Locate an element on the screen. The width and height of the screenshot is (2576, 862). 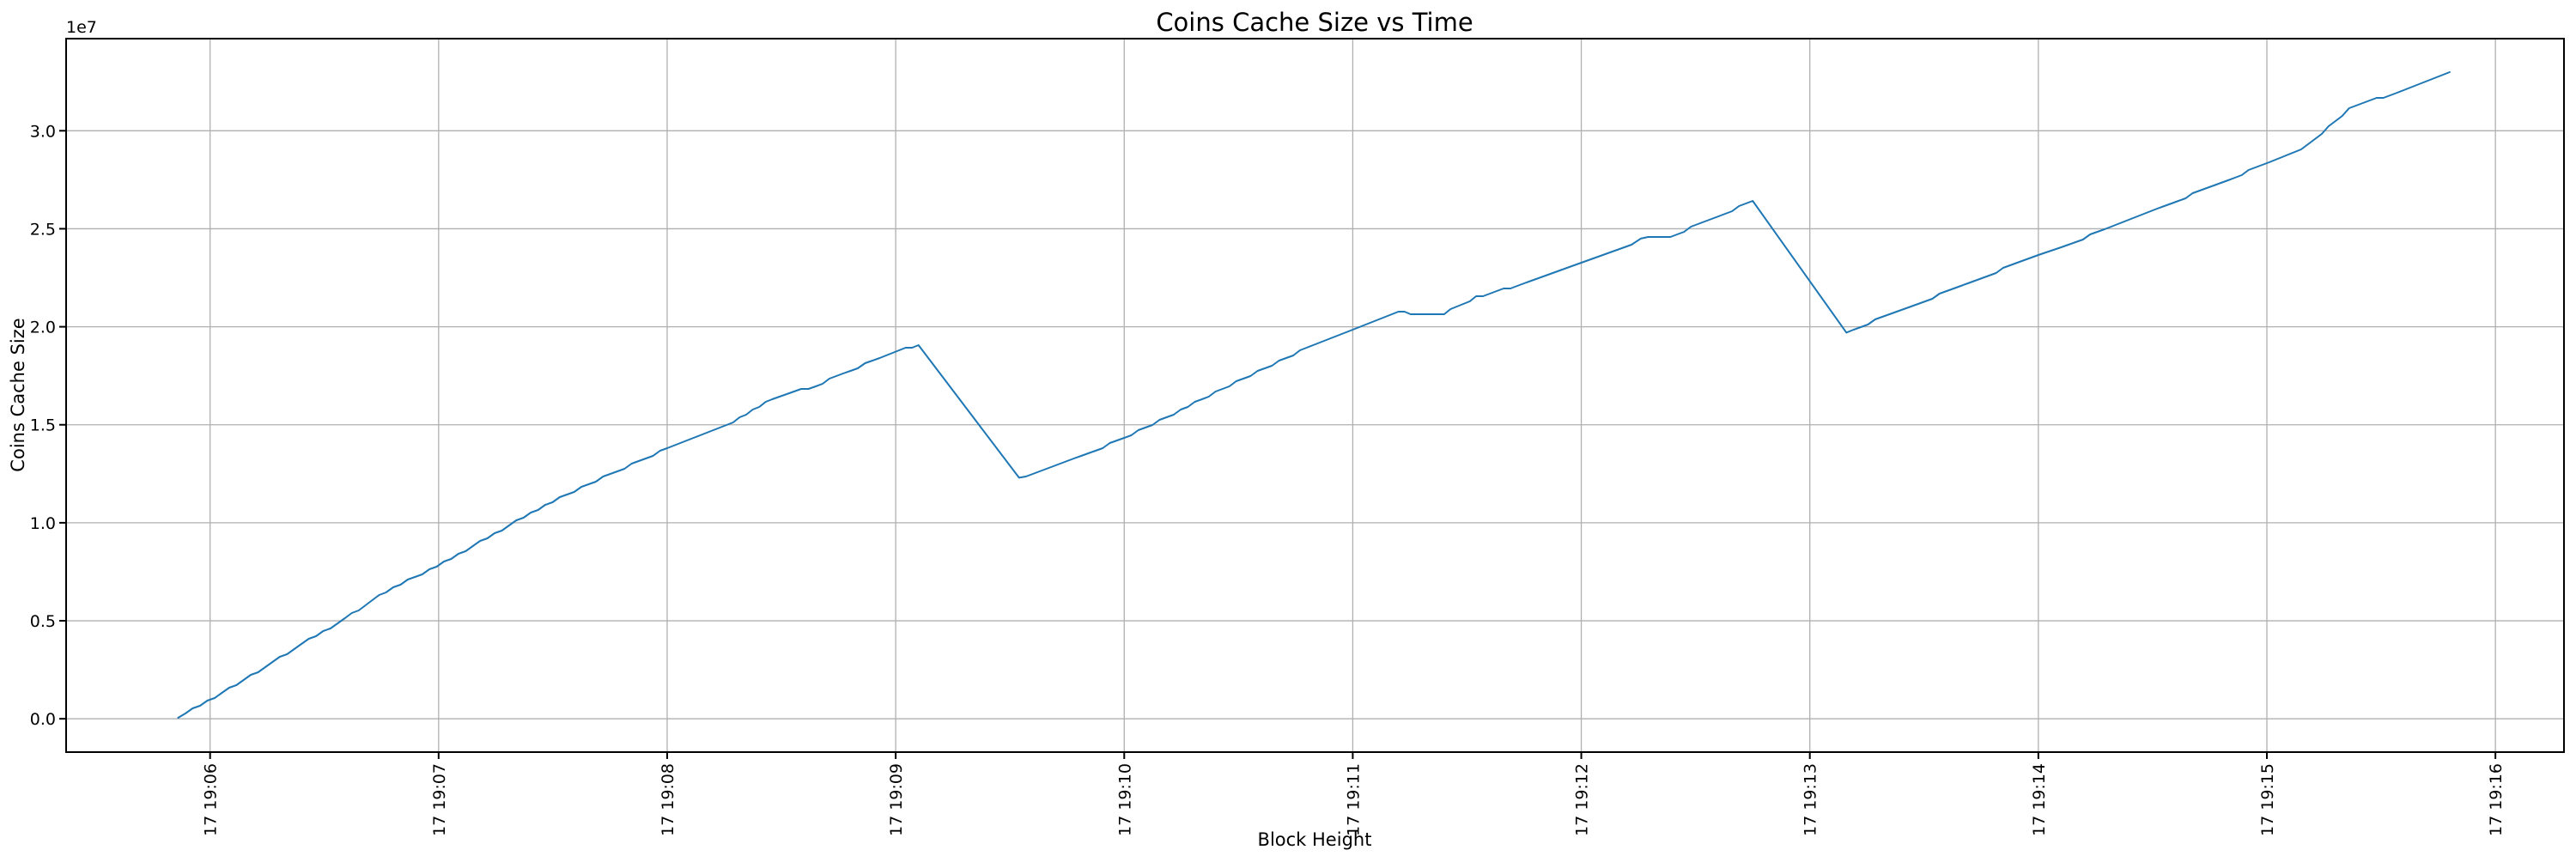
x-tick-label: 17 19:08 is located at coordinates (668, 799).